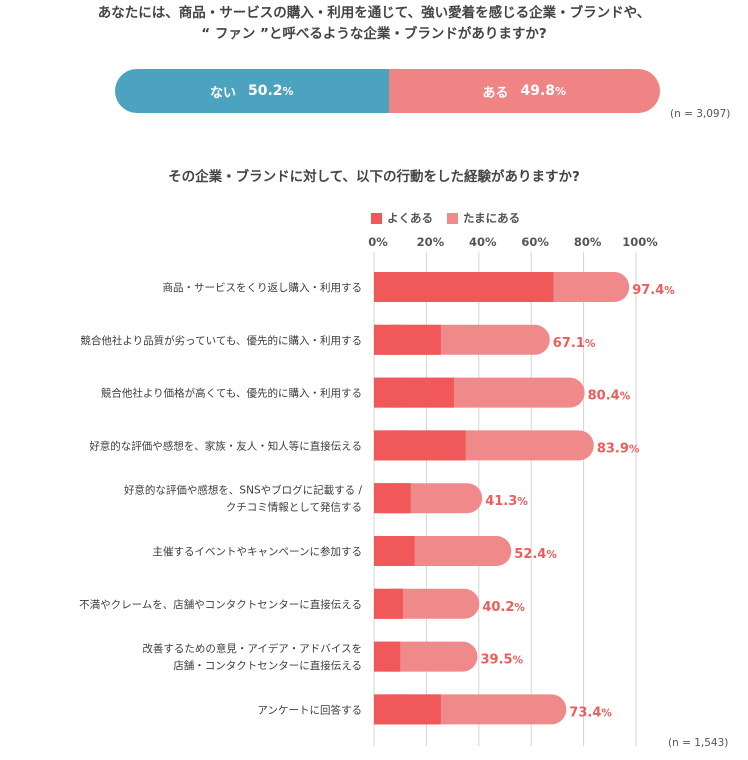 The width and height of the screenshot is (748, 760). Describe the element at coordinates (309, 709) in the screenshot. I see `category-label: アンケートに回答する` at that location.